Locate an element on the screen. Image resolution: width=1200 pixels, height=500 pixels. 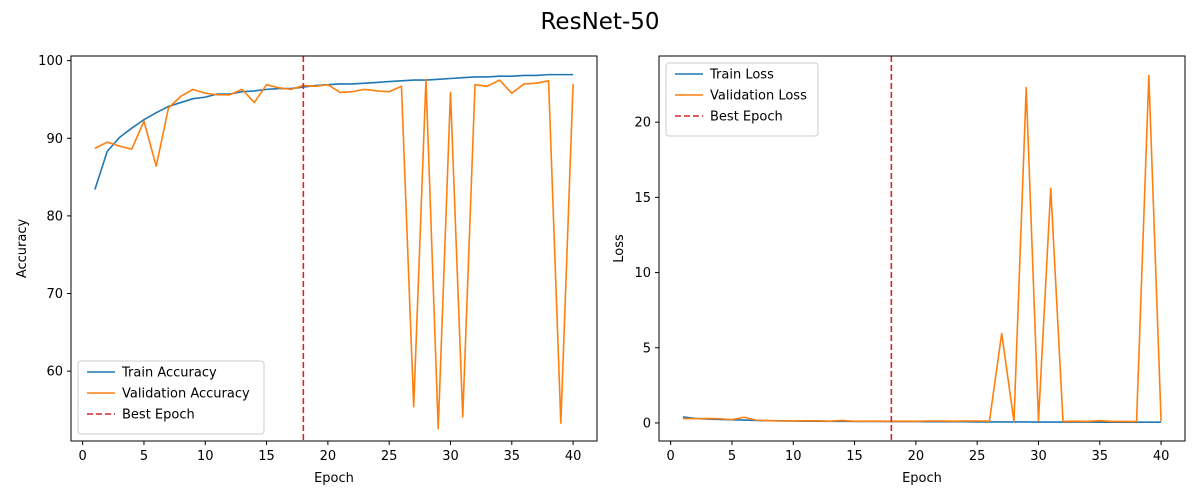
train-loss-legend-label: Train Loss is located at coordinates (741, 75).